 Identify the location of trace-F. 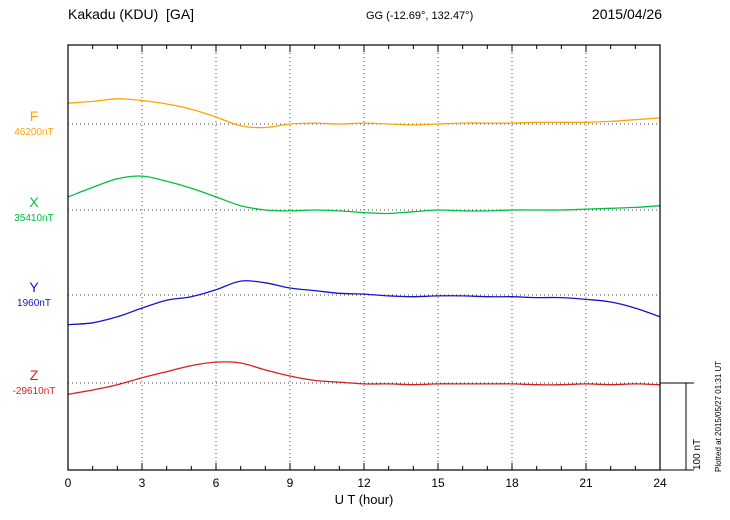
(364, 113).